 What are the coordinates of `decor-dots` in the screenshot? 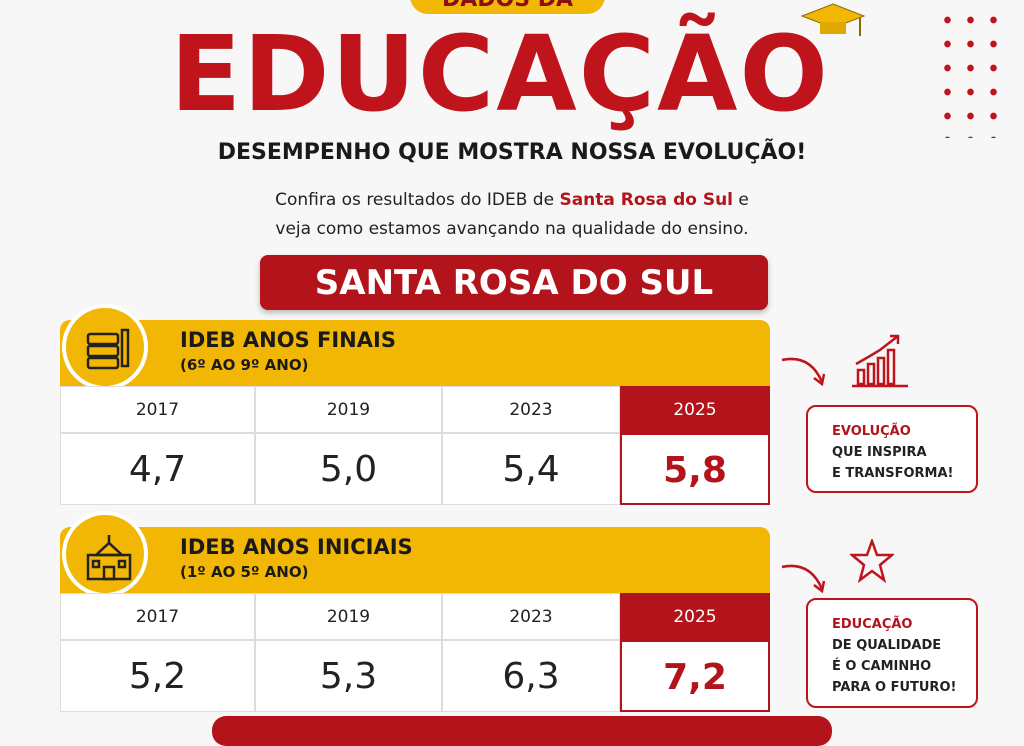 It's located at (971, 73).